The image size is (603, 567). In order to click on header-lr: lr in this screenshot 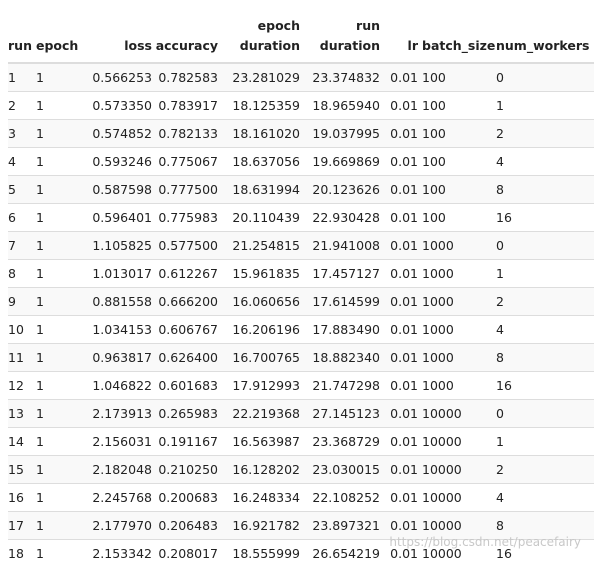, I will do `click(399, 31)`.